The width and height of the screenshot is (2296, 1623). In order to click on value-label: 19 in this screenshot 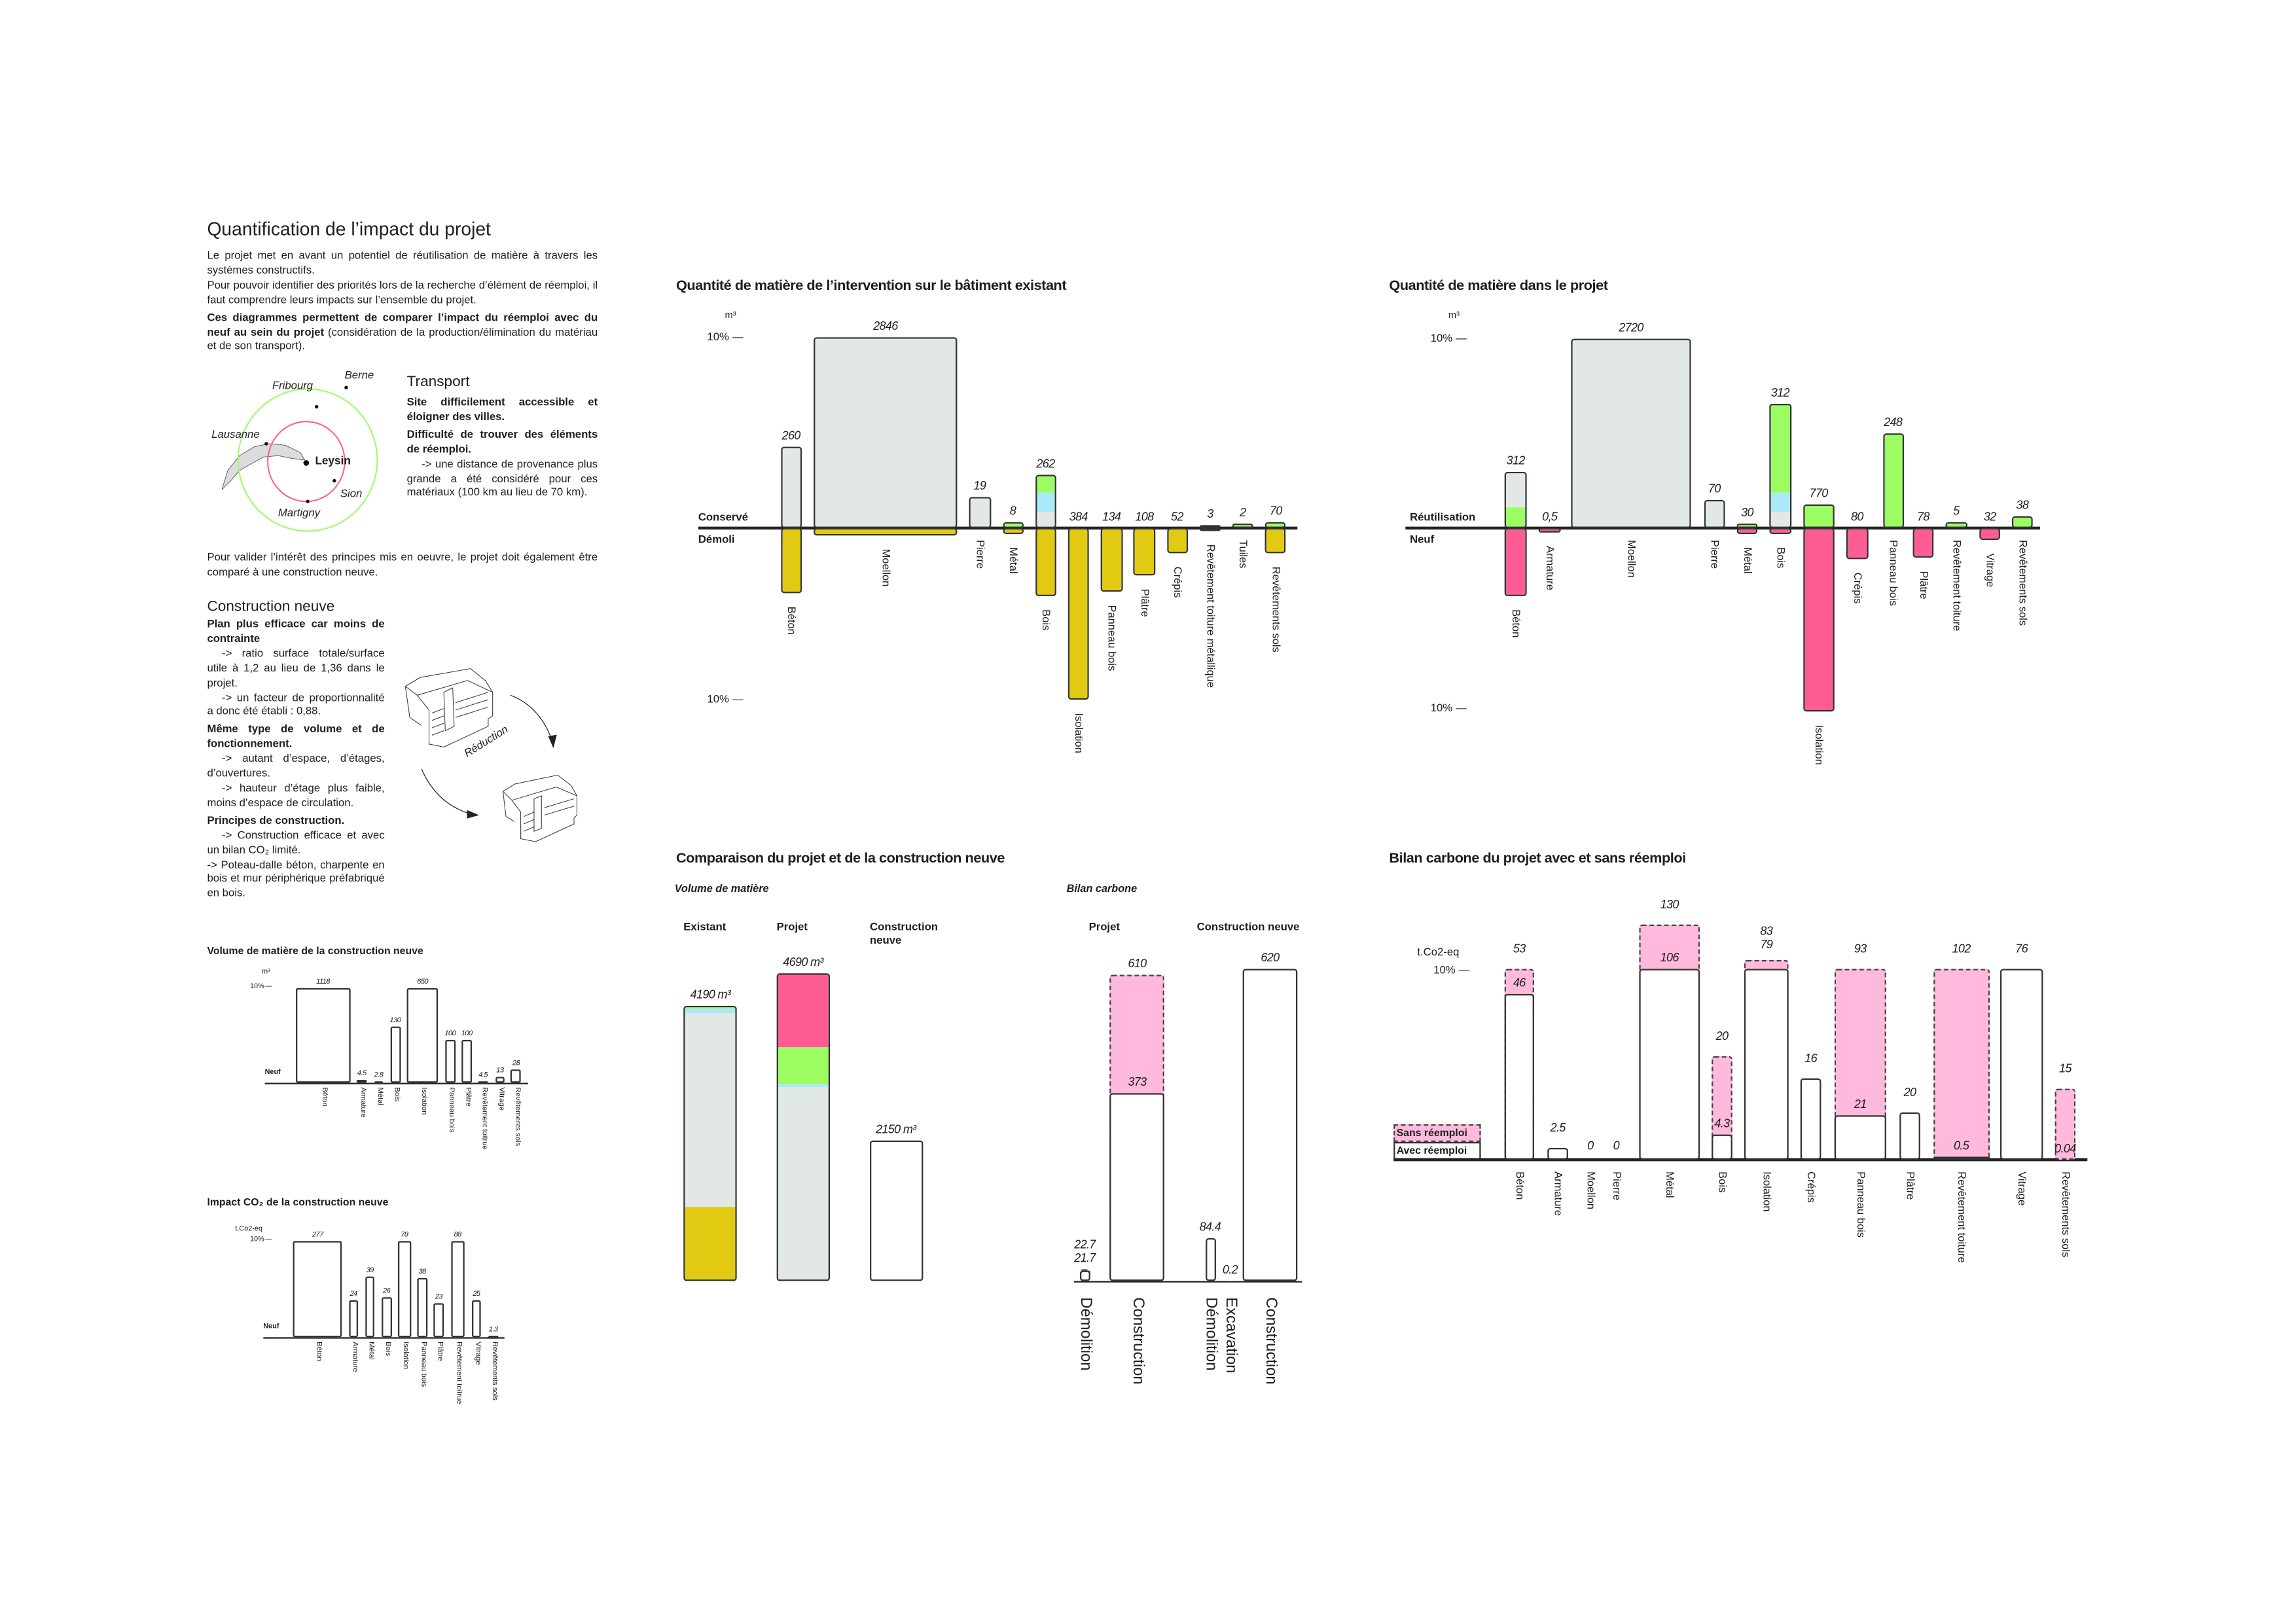, I will do `click(979, 486)`.